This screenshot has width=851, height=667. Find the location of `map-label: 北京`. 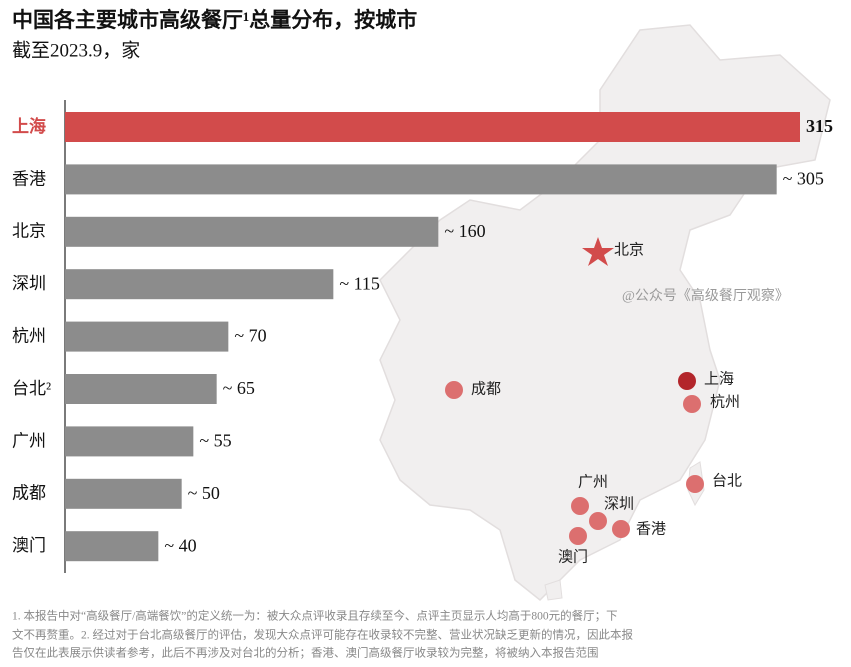

map-label: 北京 is located at coordinates (629, 249).